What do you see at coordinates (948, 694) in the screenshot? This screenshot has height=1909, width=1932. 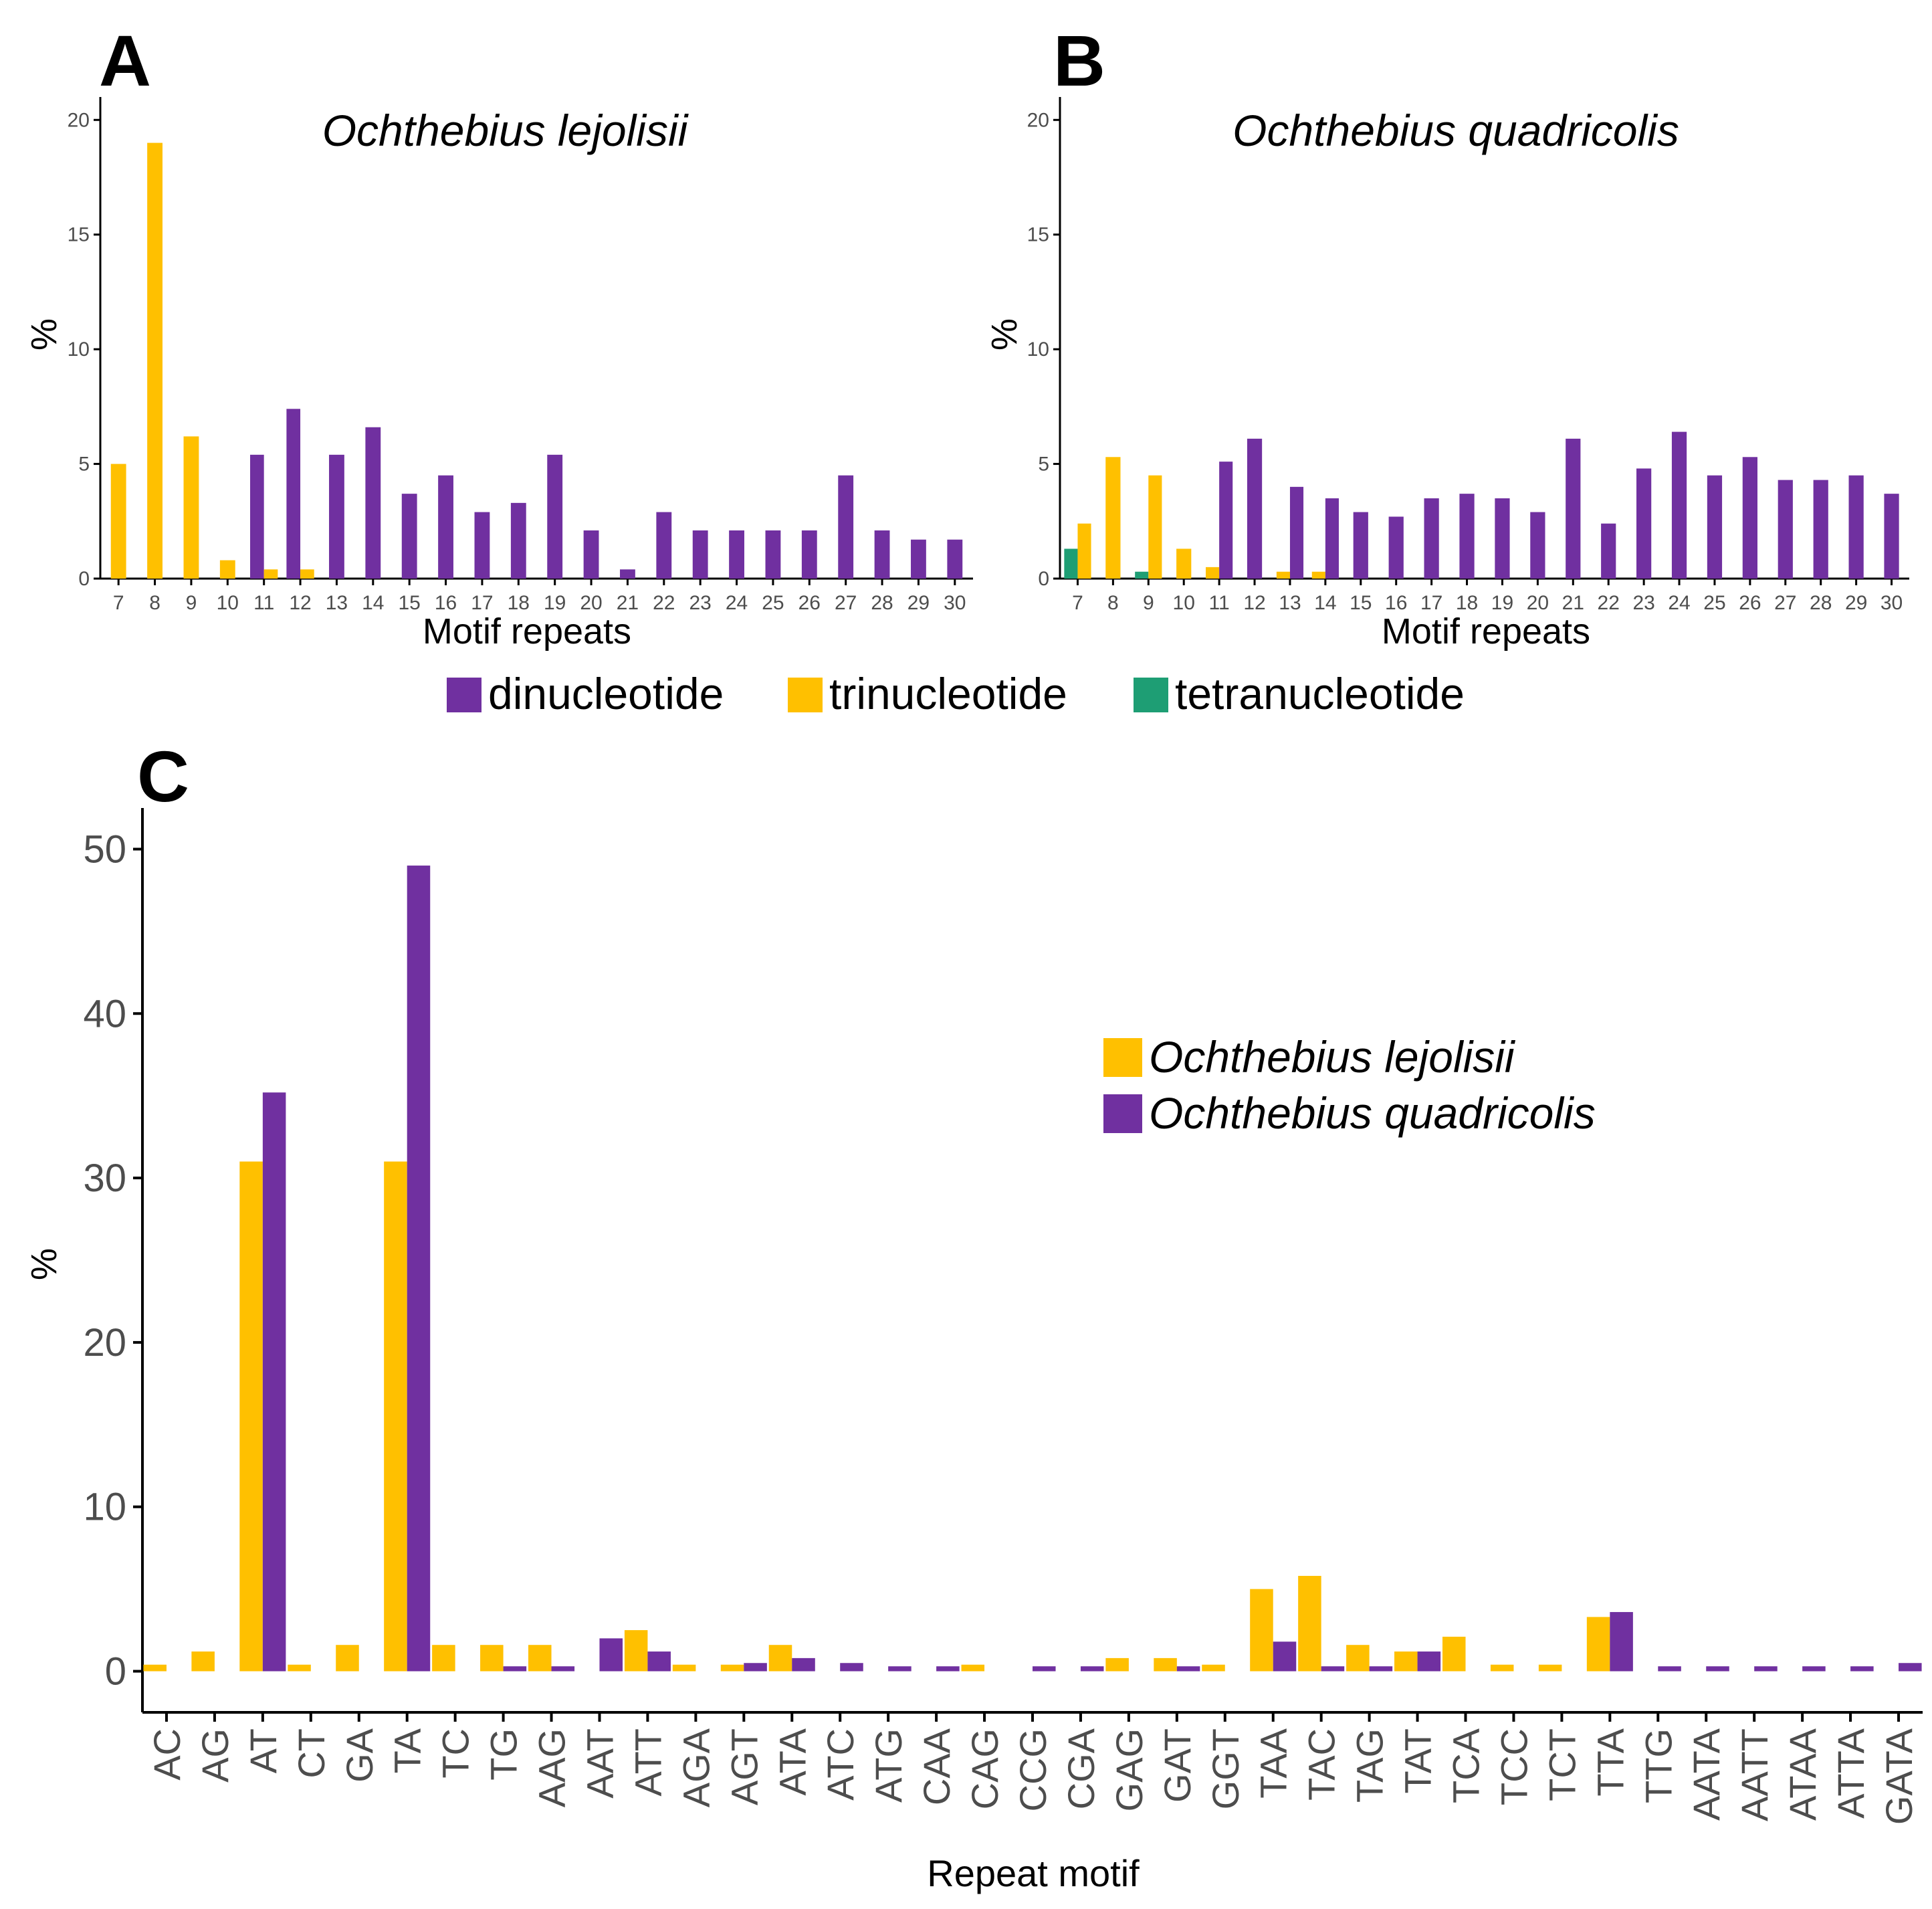 I see `legend-label-trinucleotide: trinucleotide` at bounding box center [948, 694].